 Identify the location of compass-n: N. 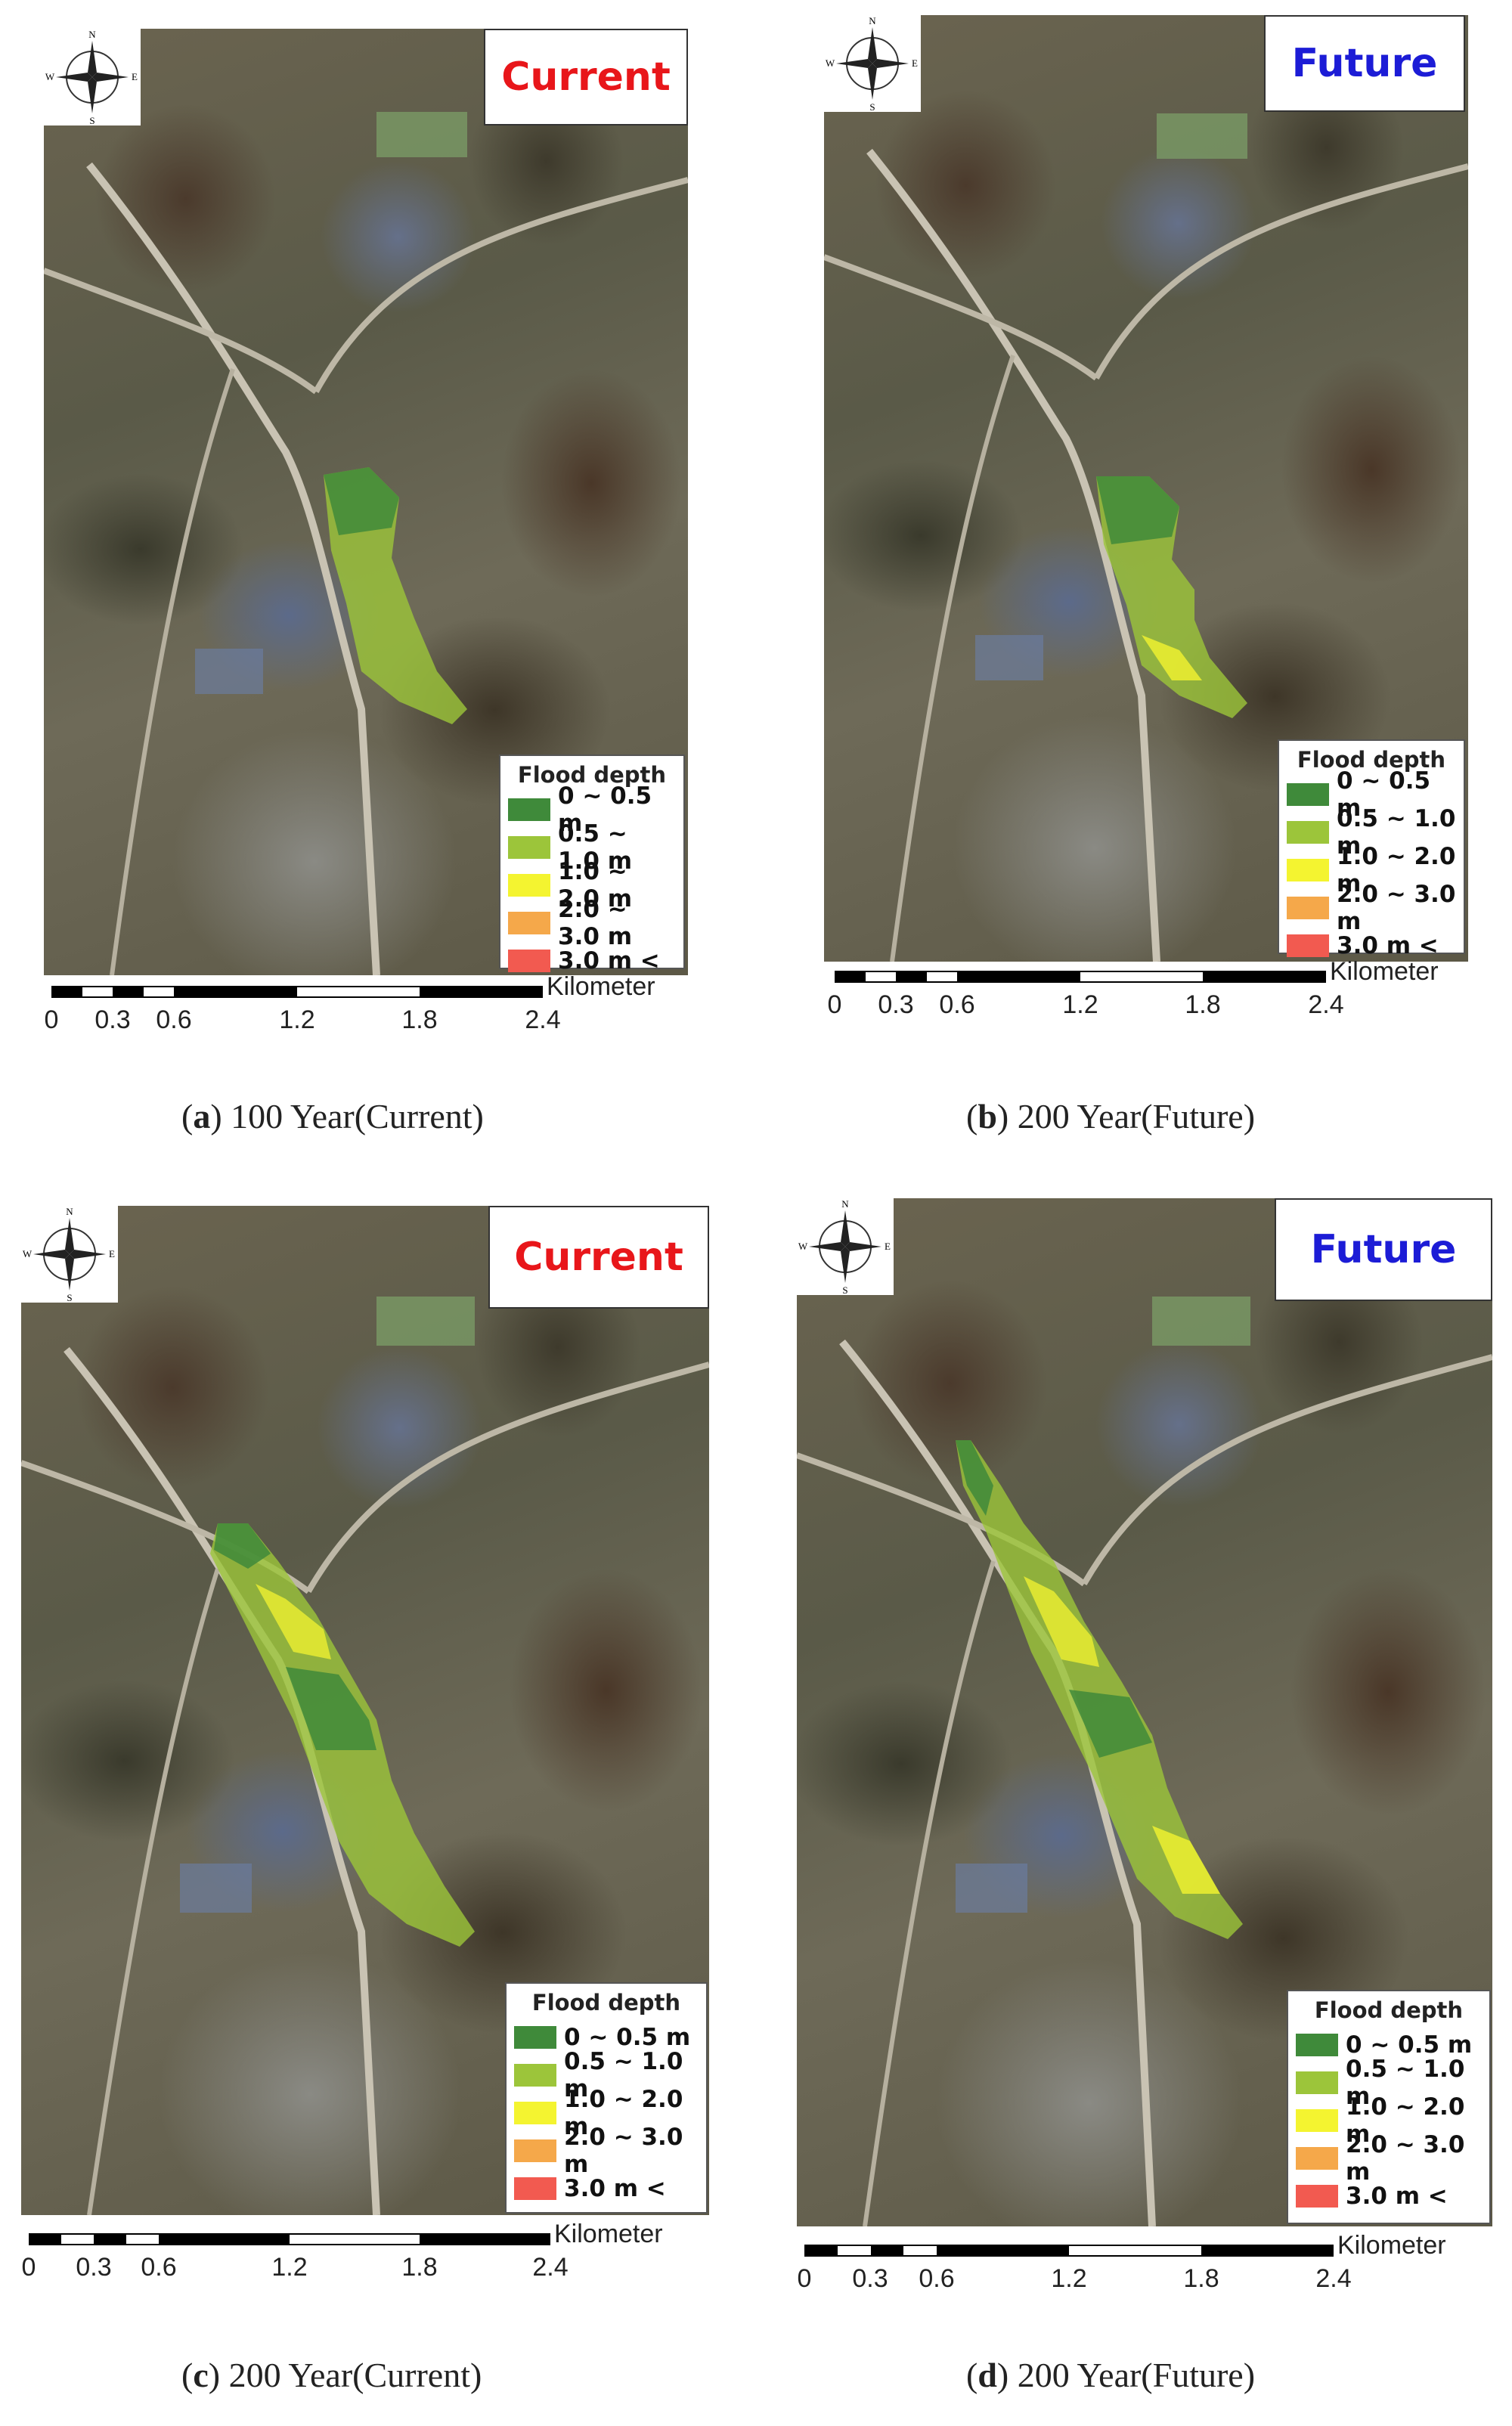
(92, 34).